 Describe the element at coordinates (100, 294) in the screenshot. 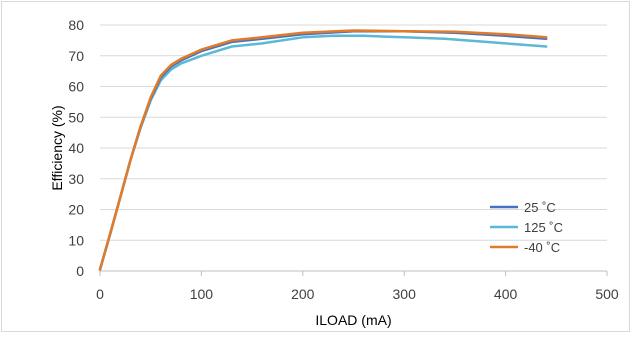

I see `x-tick-label-0: 0` at that location.